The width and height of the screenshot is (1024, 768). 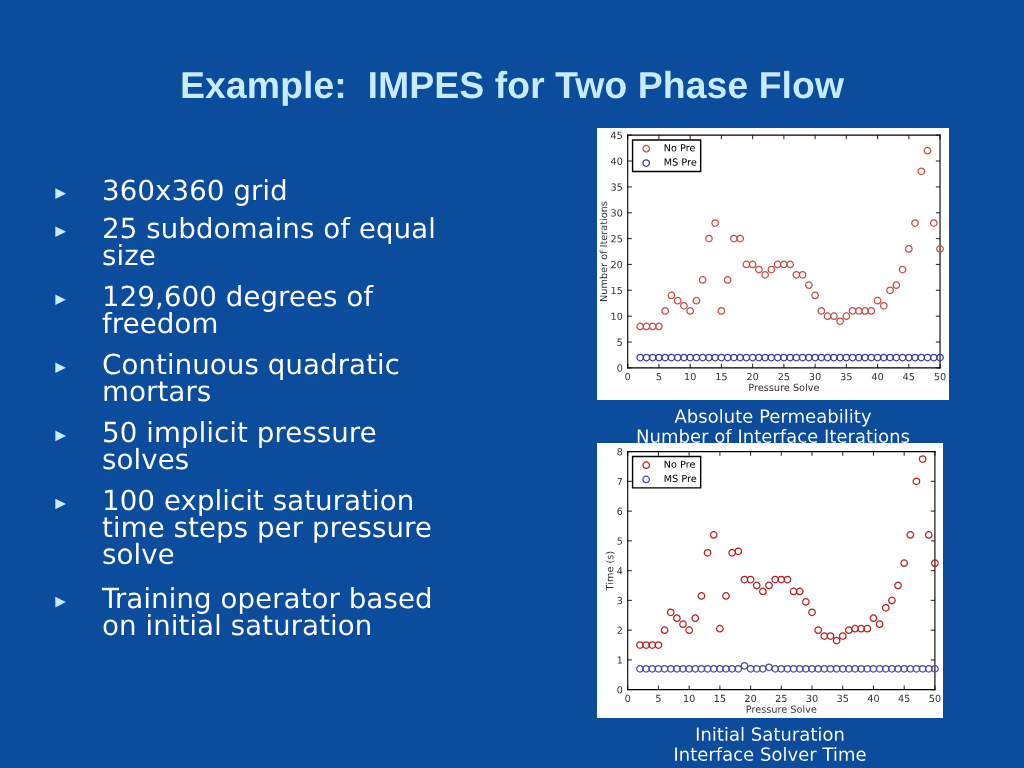 What do you see at coordinates (619, 630) in the screenshot?
I see `y-tick-label: 2` at bounding box center [619, 630].